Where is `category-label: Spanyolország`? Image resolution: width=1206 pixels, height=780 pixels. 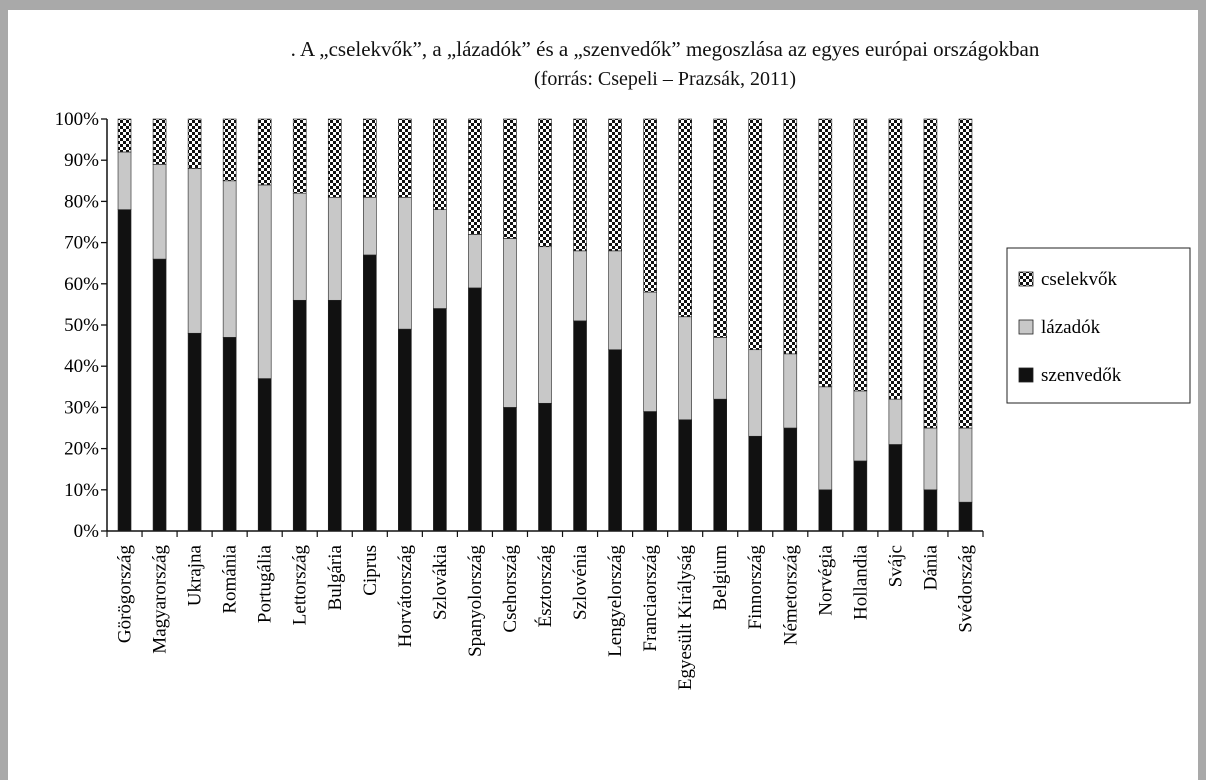
category-label: Spanyolország is located at coordinates (475, 601).